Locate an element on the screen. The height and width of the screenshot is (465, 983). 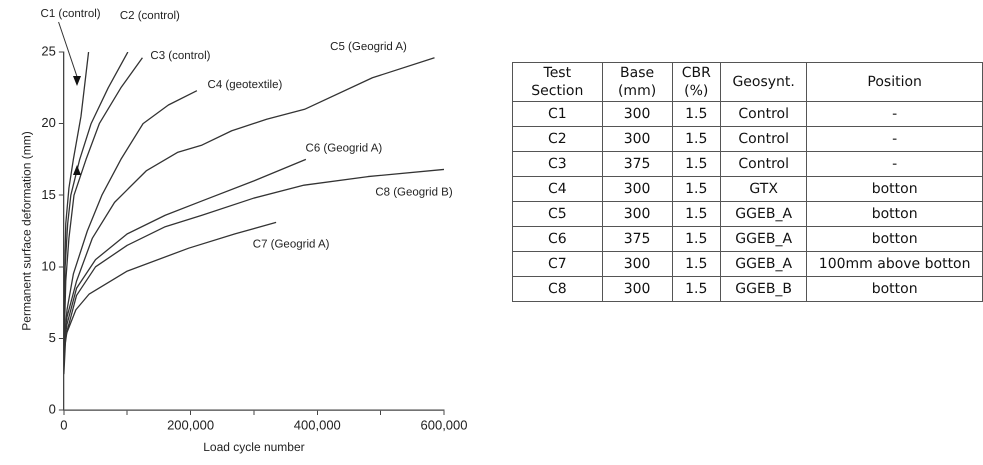
series-label: C4 (geotextile) is located at coordinates (245, 84).